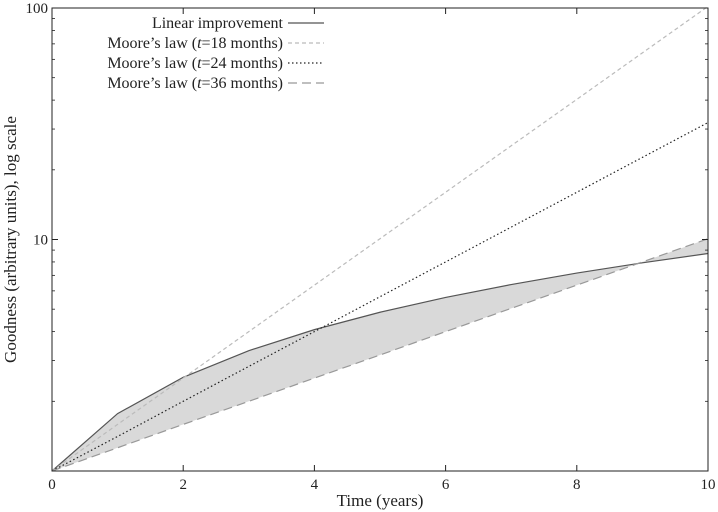 The width and height of the screenshot is (718, 512). I want to click on x-tick-label: 10, so click(708, 485).